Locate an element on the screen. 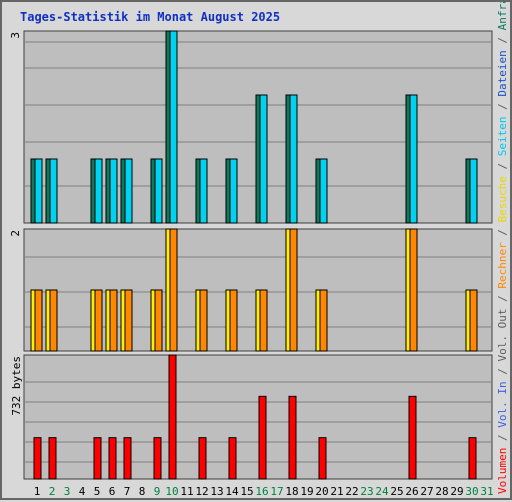 This screenshot has height=502, width=512. x-tick-label-day-5: 5 is located at coordinates (97, 491).